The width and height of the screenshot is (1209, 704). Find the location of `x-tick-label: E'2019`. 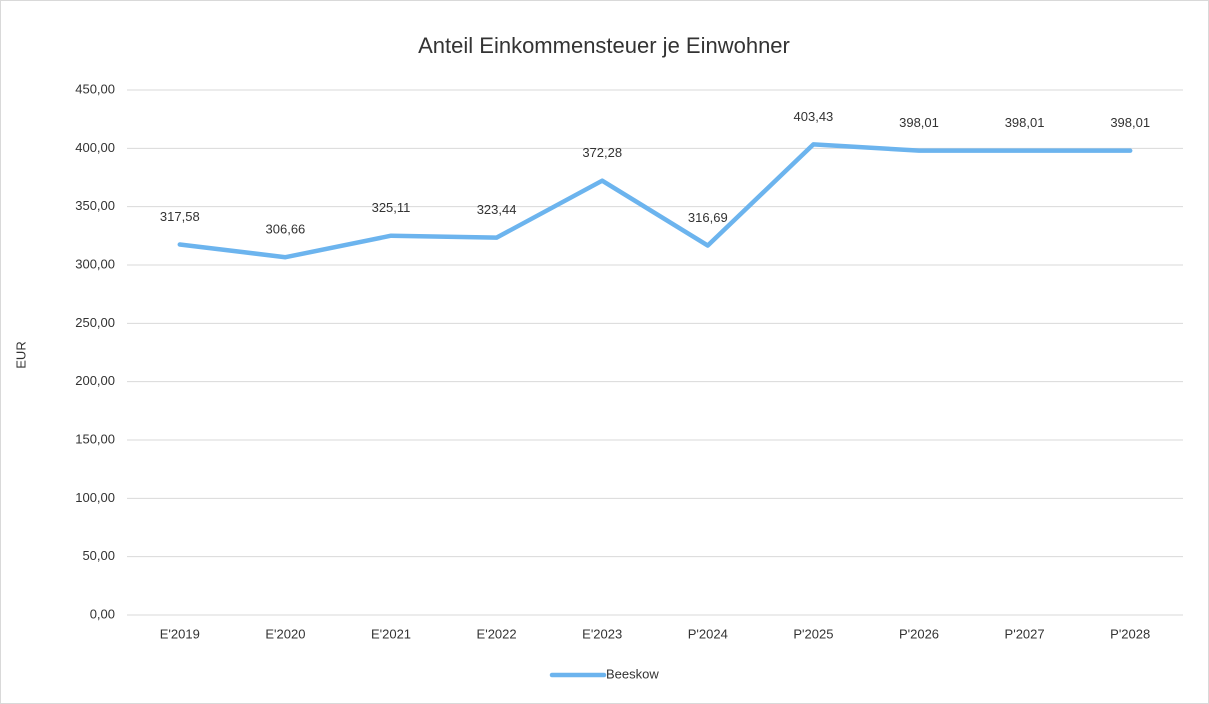

x-tick-label: E'2019 is located at coordinates (180, 633).